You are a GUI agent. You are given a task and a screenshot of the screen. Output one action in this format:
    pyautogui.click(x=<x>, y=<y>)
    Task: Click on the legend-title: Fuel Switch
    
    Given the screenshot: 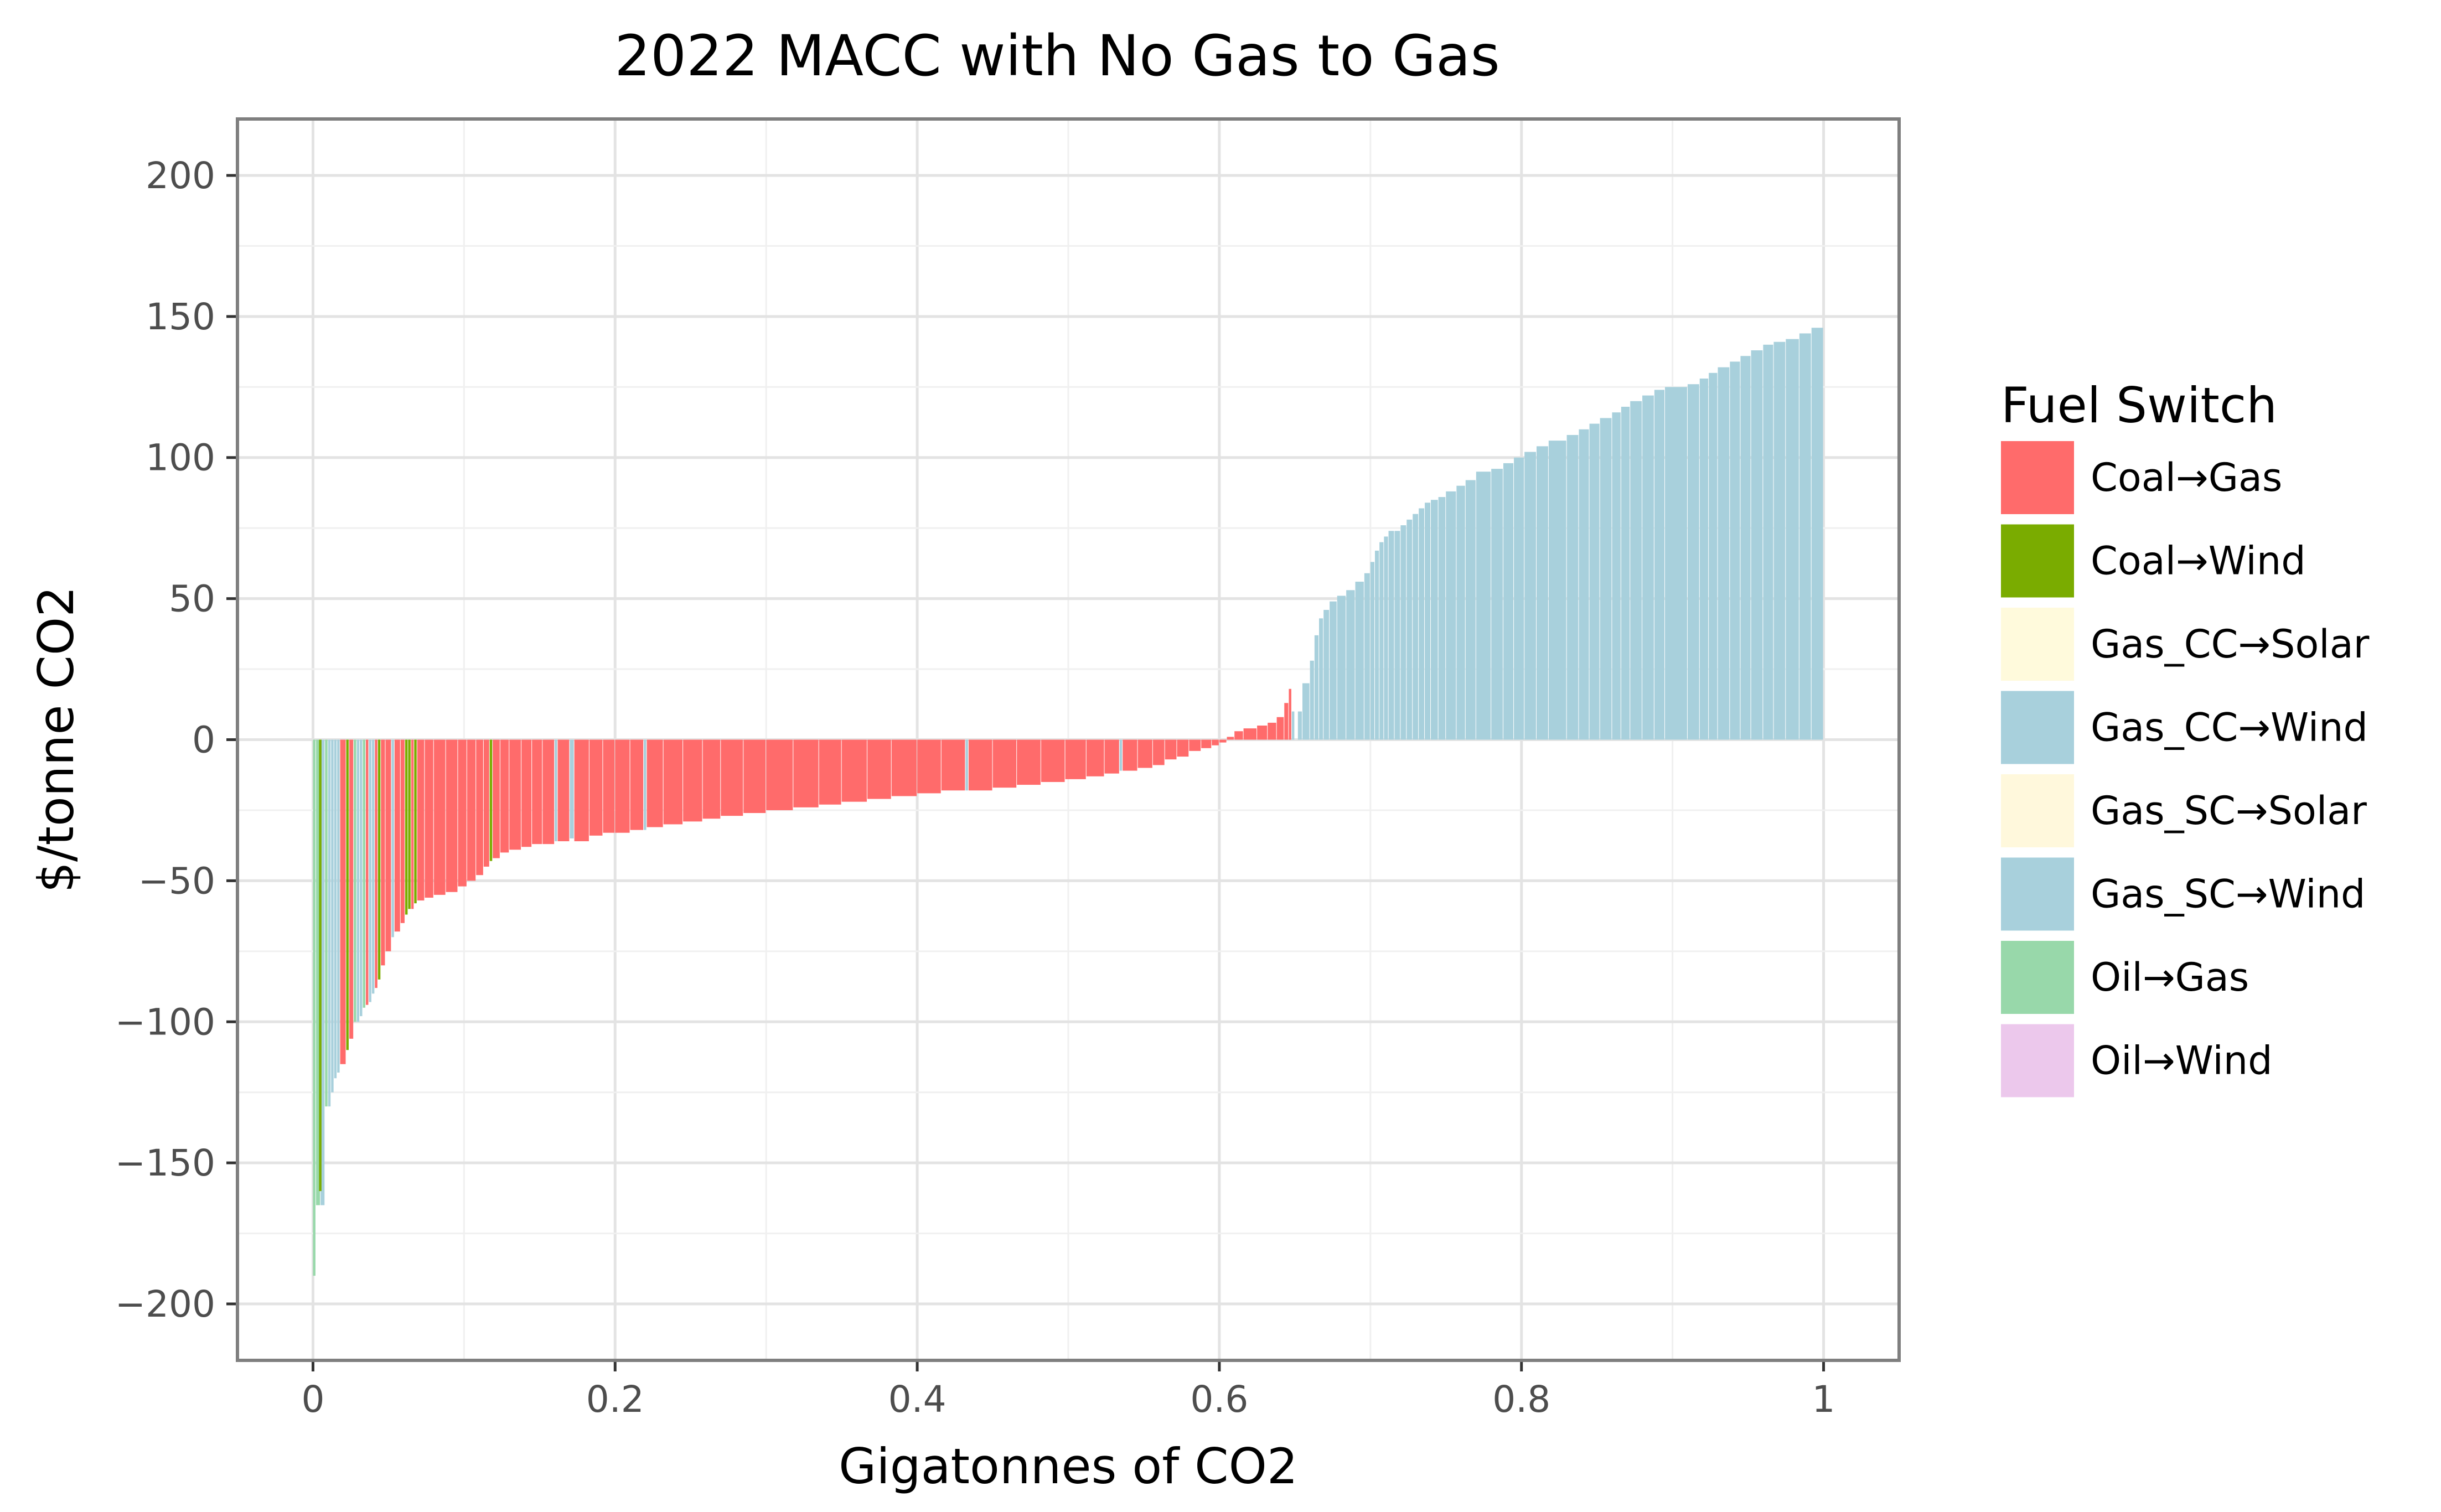 What is the action you would take?
    pyautogui.click(x=2139, y=405)
    